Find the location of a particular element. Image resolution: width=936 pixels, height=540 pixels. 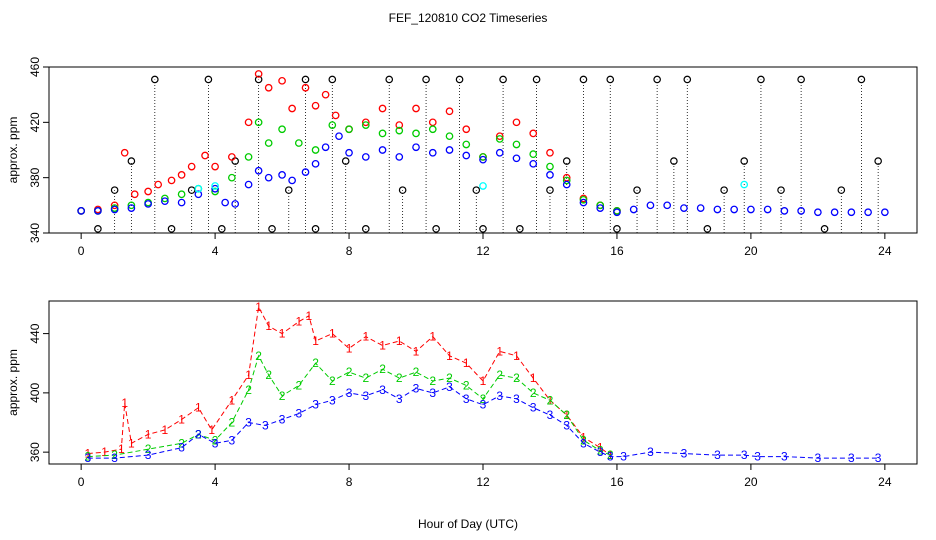

x-tick-label: 8 is located at coordinates (349, 251).